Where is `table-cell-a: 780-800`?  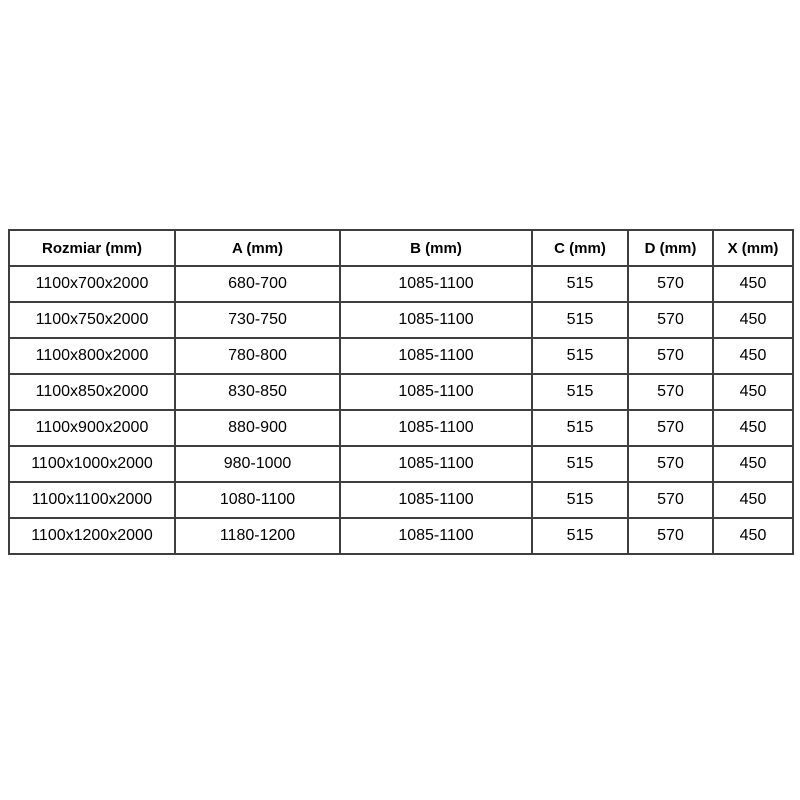 table-cell-a: 780-800 is located at coordinates (257, 356).